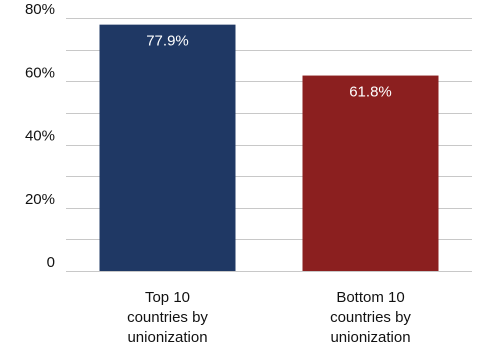 The width and height of the screenshot is (486, 353). I want to click on y-tick-label: 20%, so click(40, 199).